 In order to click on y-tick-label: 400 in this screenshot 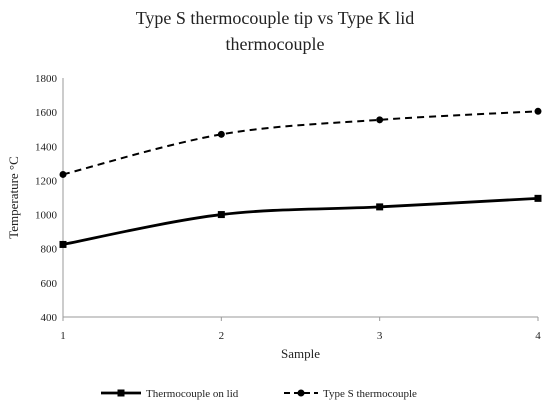, I will do `click(49, 318)`.